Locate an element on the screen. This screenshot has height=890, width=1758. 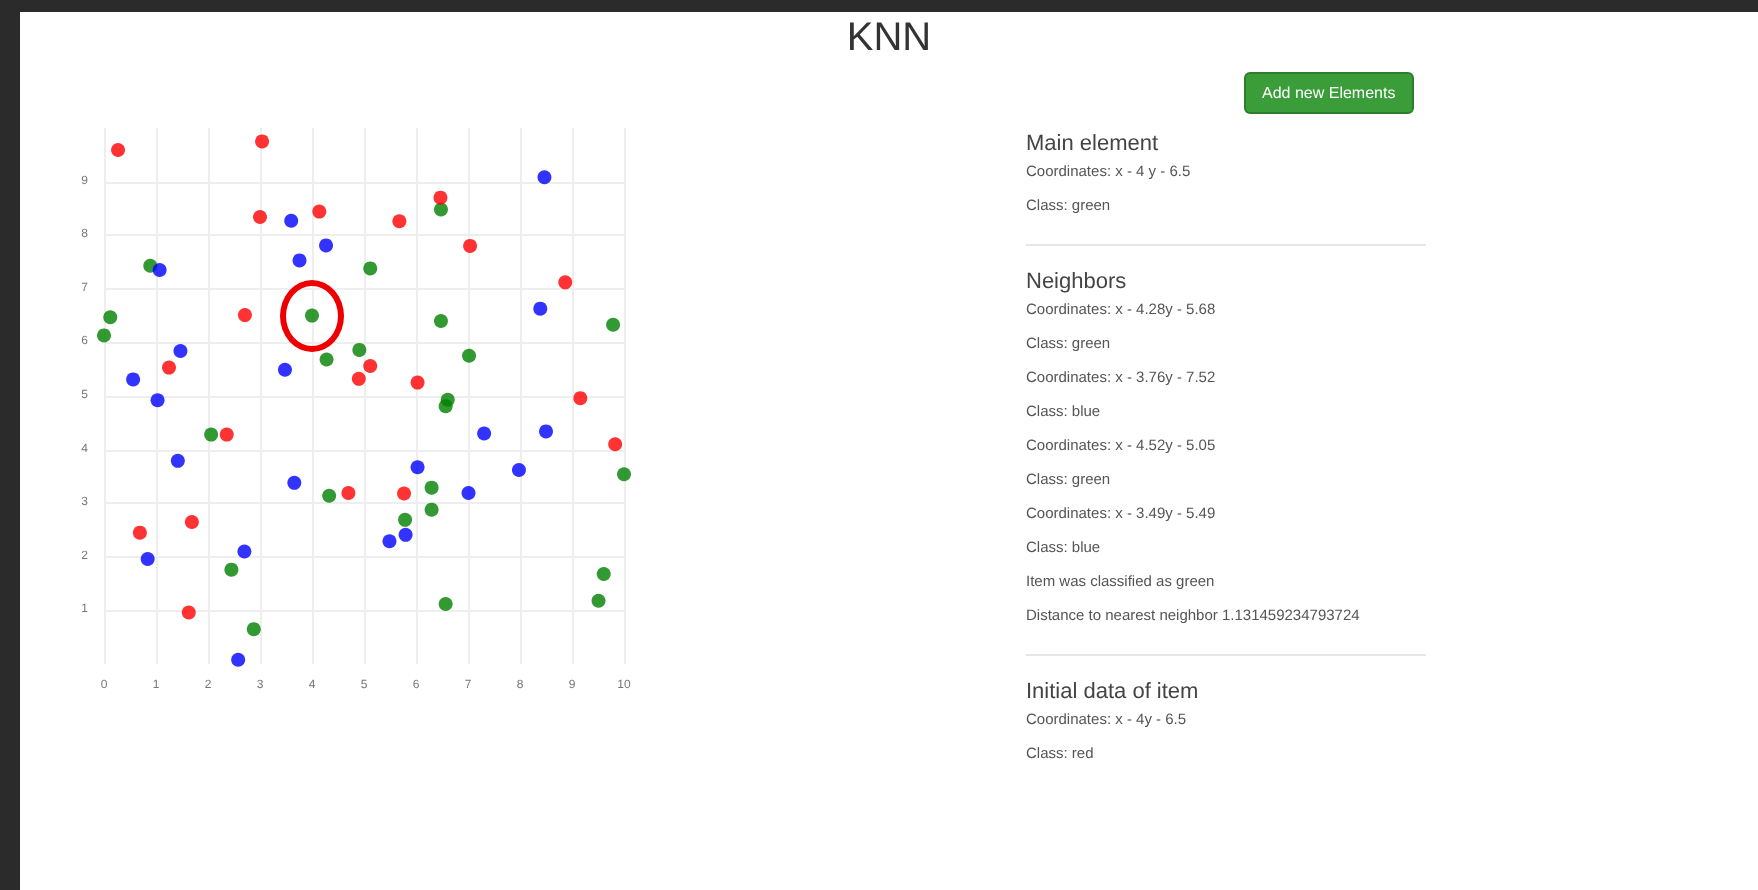
text: Initial data of item is located at coordinates (1226, 681).